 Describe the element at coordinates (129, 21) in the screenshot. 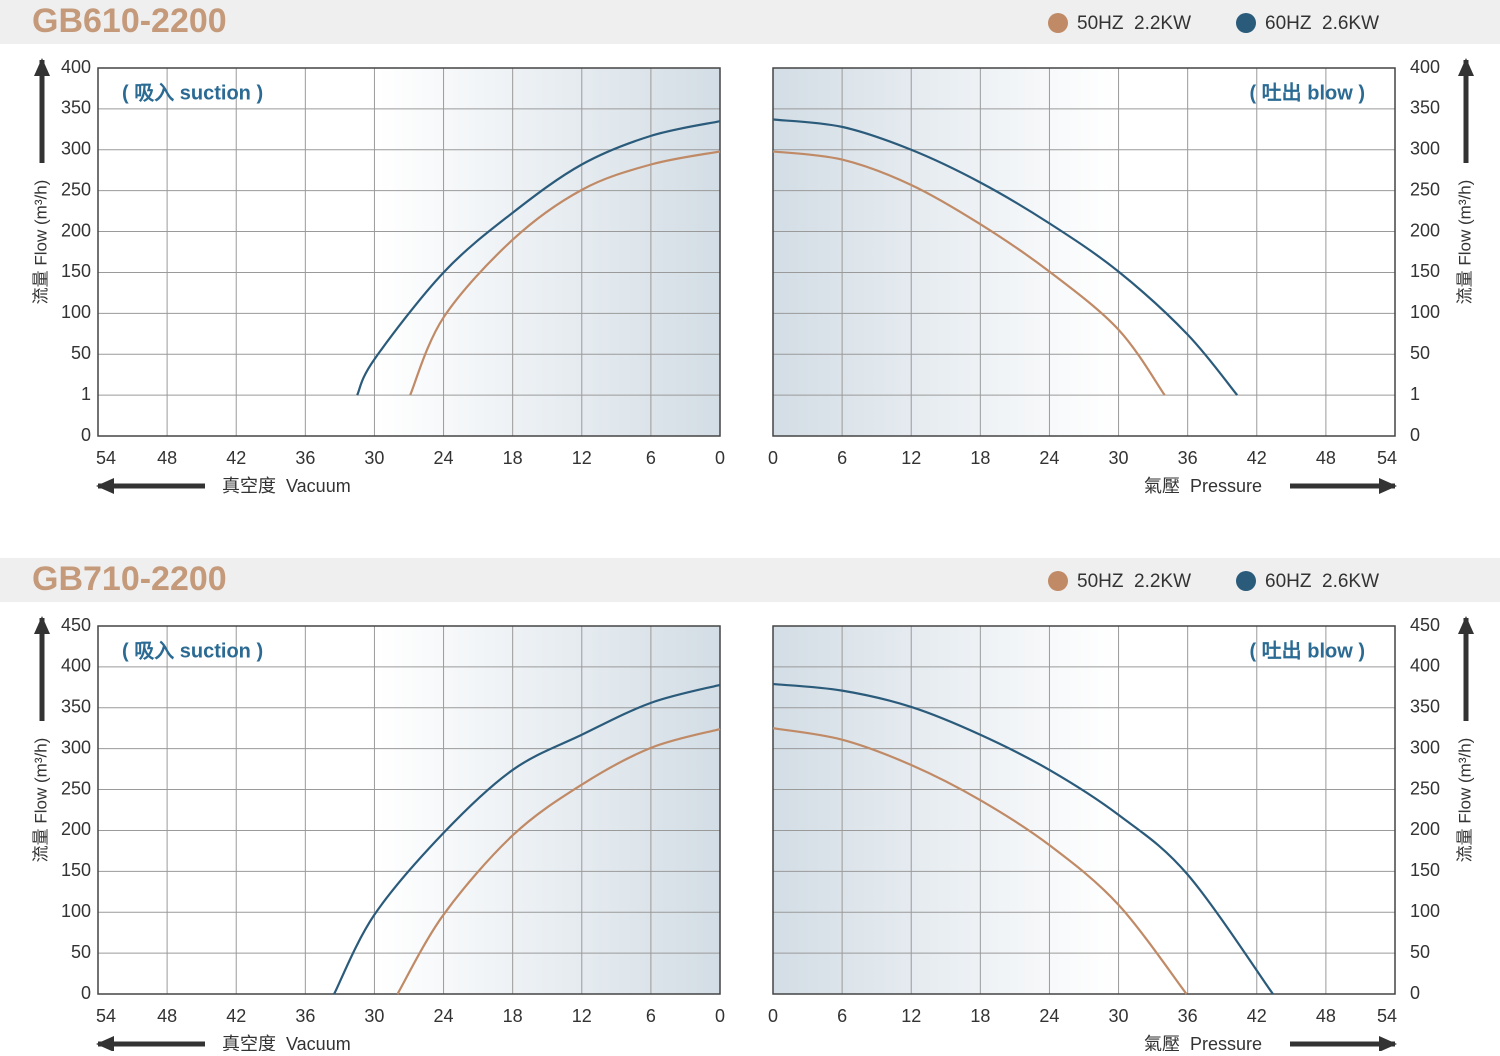

I see `chart-title: GB610-2200` at that location.